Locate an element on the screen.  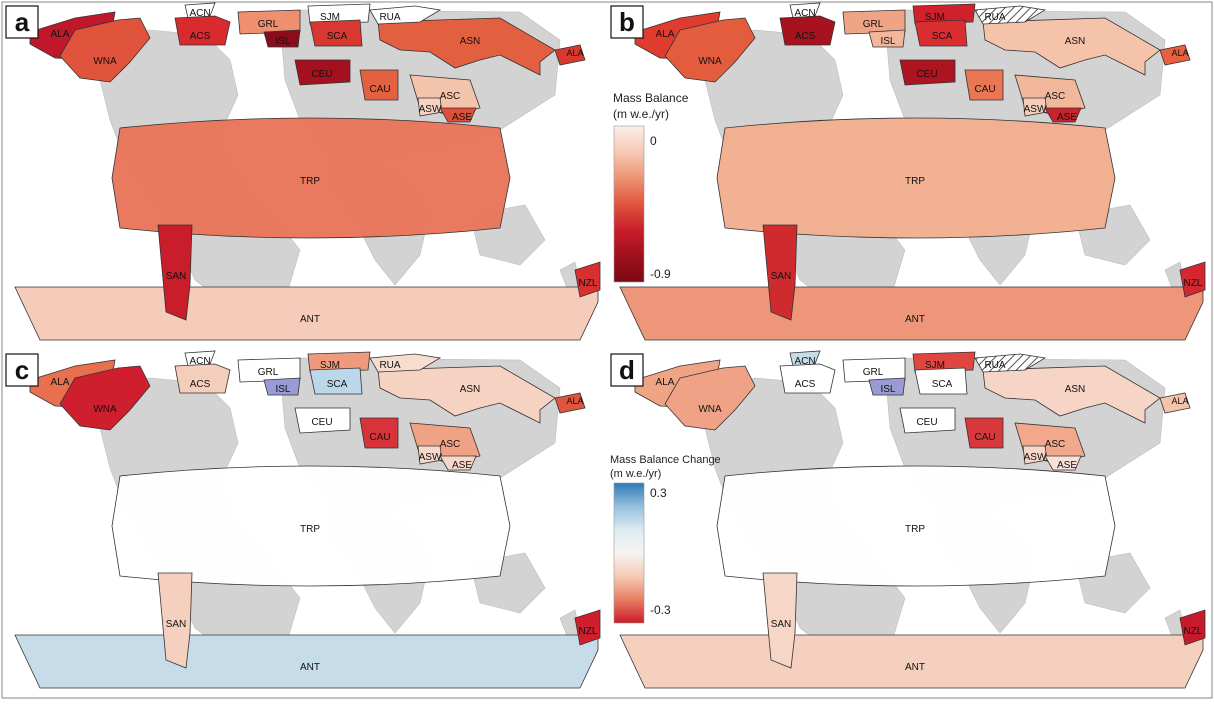
panel-letter-box-a is located at coordinates (22, 22).